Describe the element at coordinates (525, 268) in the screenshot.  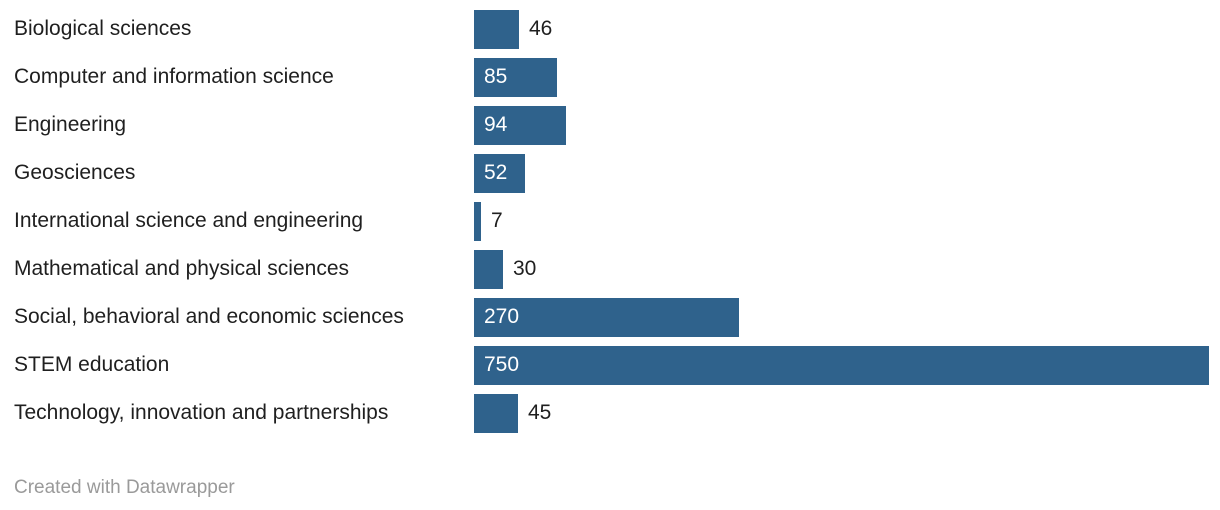
I see `value-label-outside: 30` at that location.